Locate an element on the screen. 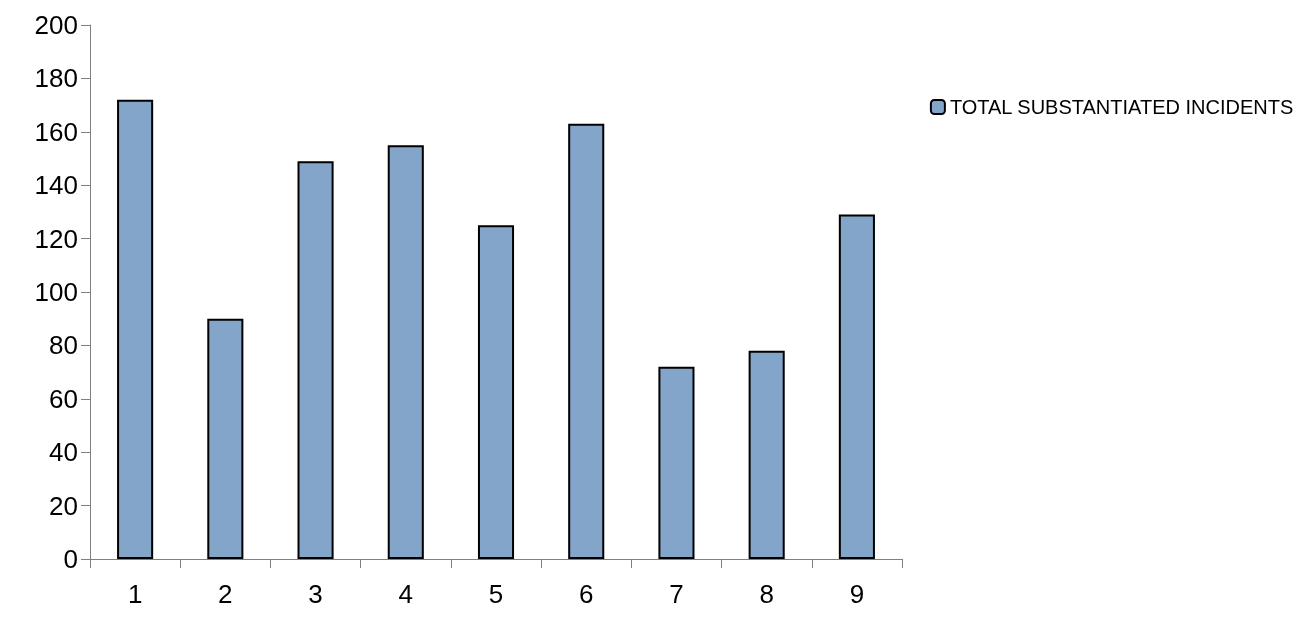 This screenshot has height=619, width=1307. y-tick-label: 200 is located at coordinates (56, 25).